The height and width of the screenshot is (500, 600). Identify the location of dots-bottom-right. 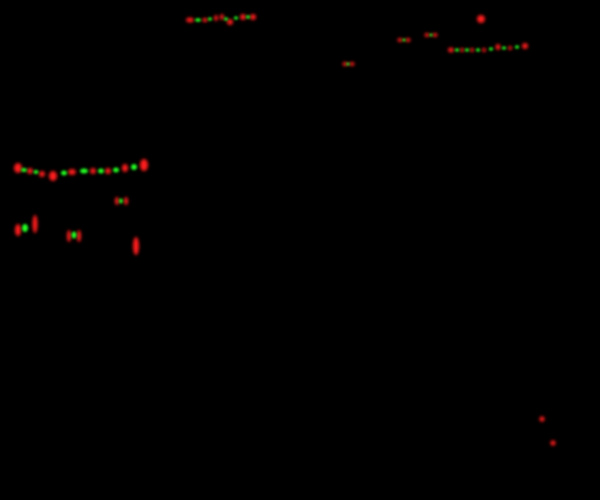
(547, 431).